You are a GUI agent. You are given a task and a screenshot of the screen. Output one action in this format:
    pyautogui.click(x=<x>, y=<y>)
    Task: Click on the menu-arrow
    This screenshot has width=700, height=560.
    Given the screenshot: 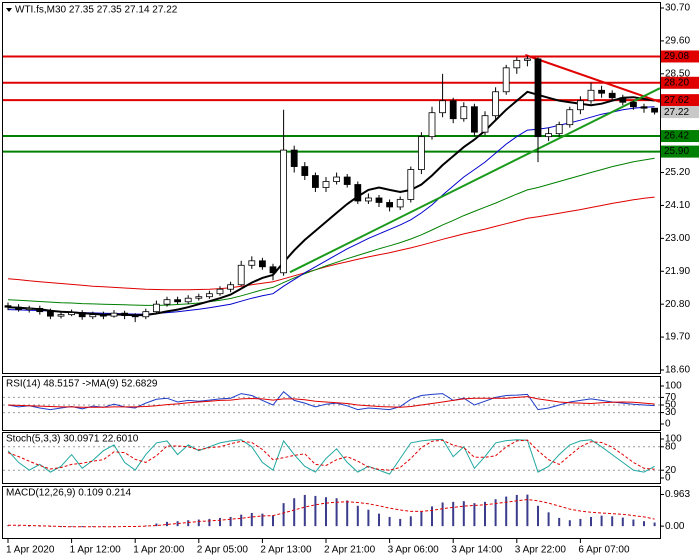 What is the action you would take?
    pyautogui.click(x=9, y=10)
    